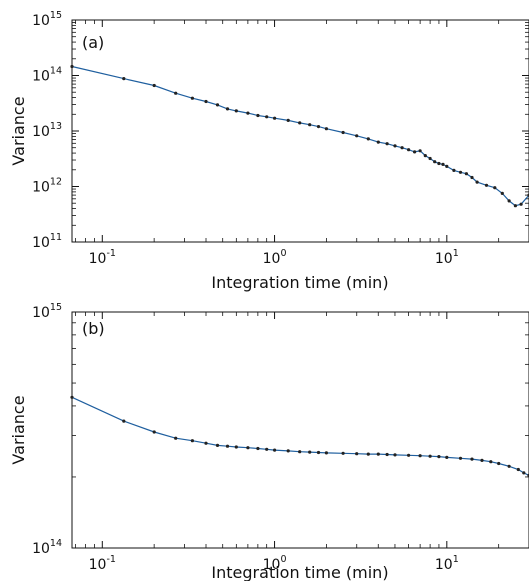 Image resolution: width=529 pixels, height=581 pixels. What do you see at coordinates (93, 328) in the screenshot?
I see `panel-label: (b)` at bounding box center [93, 328].